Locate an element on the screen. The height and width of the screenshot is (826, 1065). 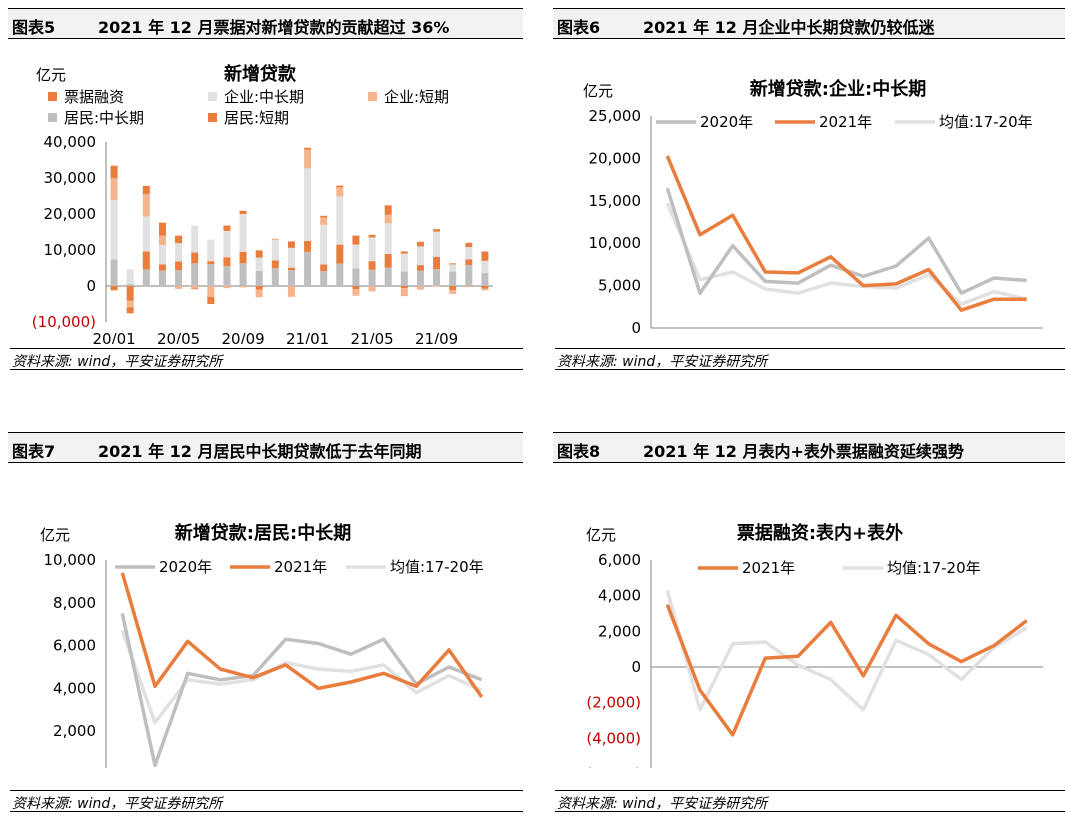
x-tick-label: 5 is located at coordinates (798, 343).